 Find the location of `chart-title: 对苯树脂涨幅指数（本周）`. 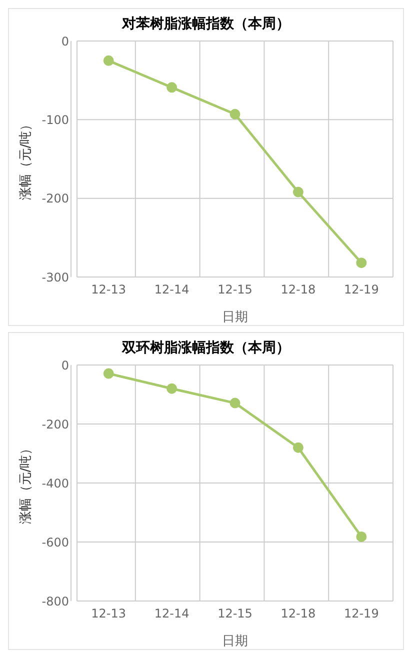

chart-title: 对苯树脂涨幅指数（本周） is located at coordinates (205, 24).